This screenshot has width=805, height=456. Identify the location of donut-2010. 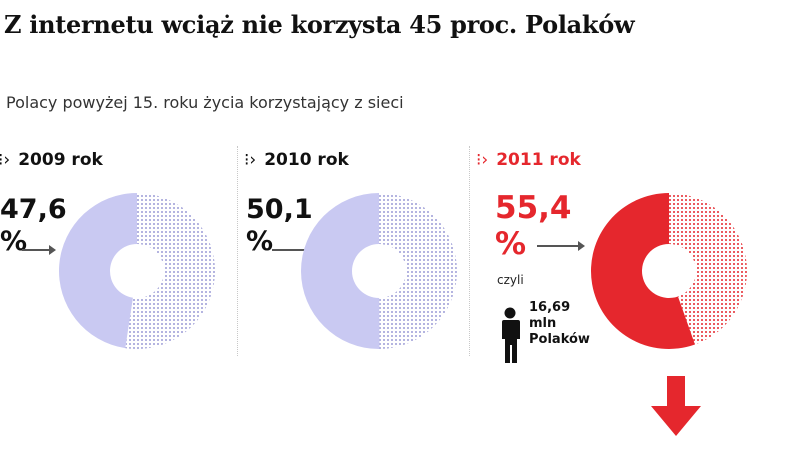
(378, 271).